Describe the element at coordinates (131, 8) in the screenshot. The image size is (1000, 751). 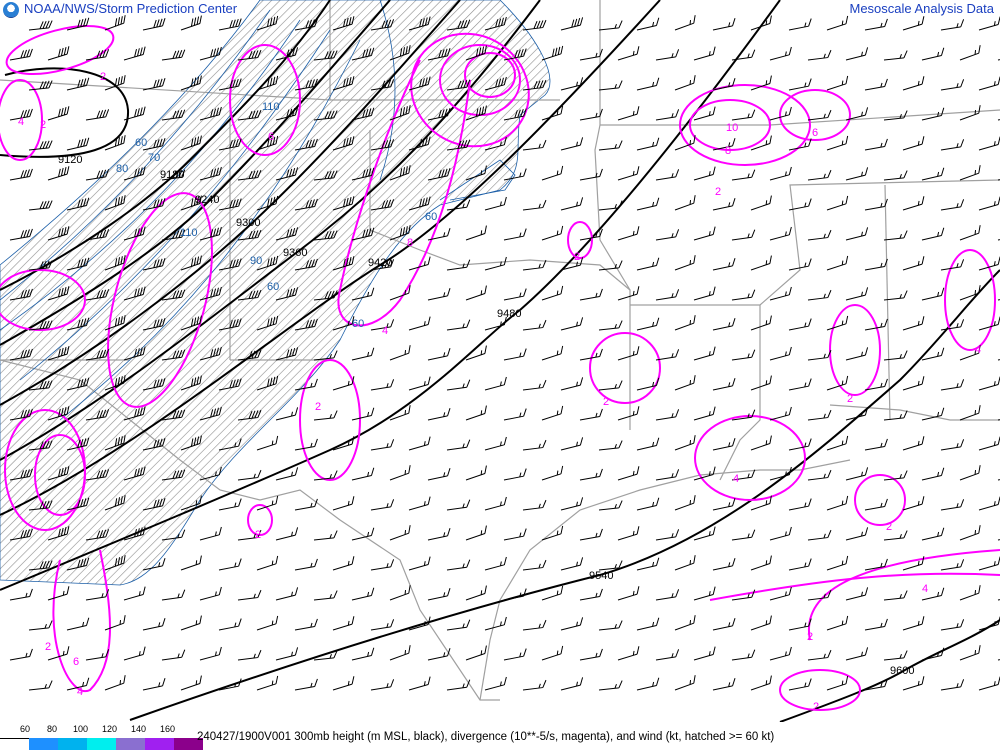
I see `header-title: NOAA/NWS/Storm Prediction Center` at that location.